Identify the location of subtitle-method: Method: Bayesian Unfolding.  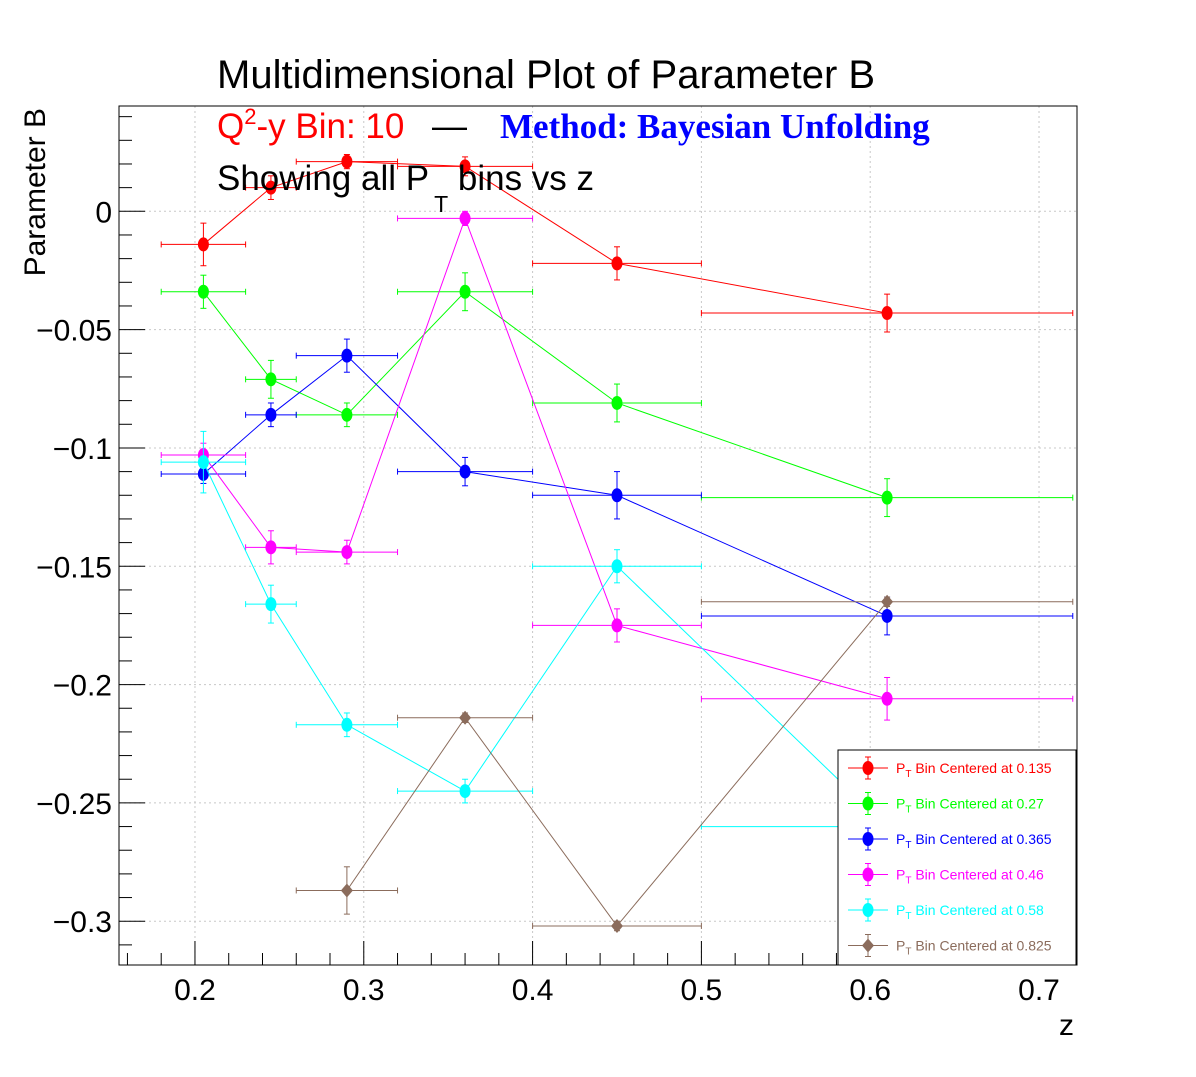
(715, 126).